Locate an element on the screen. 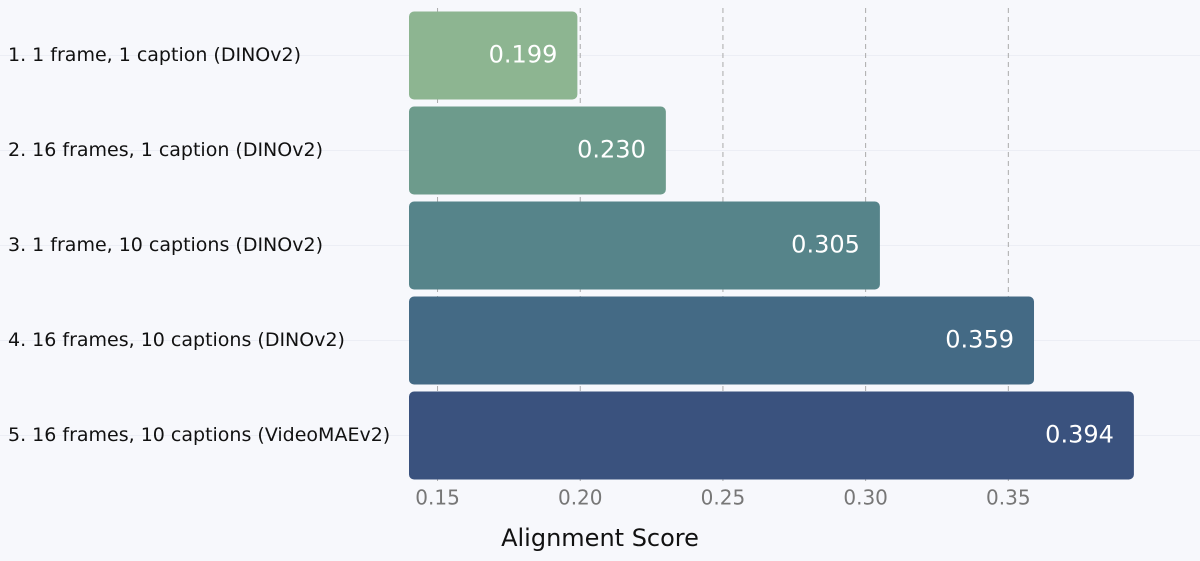 Image resolution: width=1200 pixels, height=561 pixels. value-label: 0.394 is located at coordinates (1079, 435).